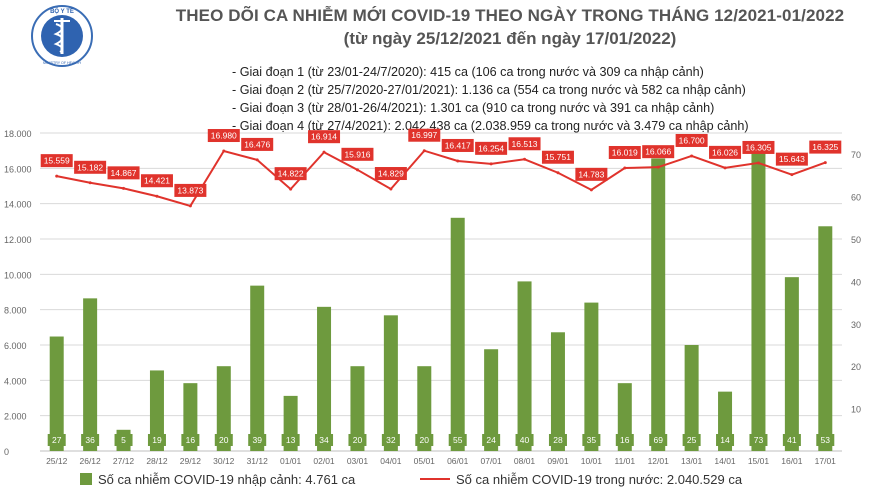 This screenshot has width=870, height=496. I want to click on x-tick-label: 10/01, so click(592, 461).